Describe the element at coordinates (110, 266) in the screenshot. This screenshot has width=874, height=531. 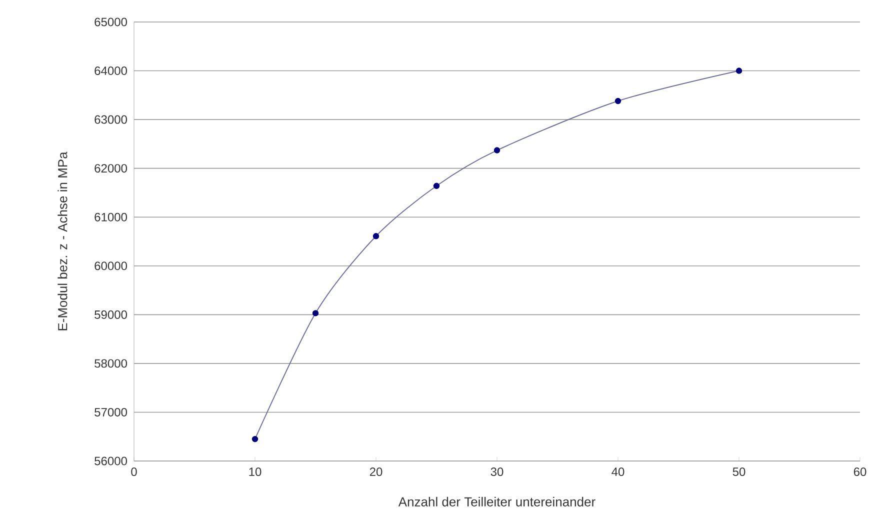
I see `y-tick-label: 60000` at that location.